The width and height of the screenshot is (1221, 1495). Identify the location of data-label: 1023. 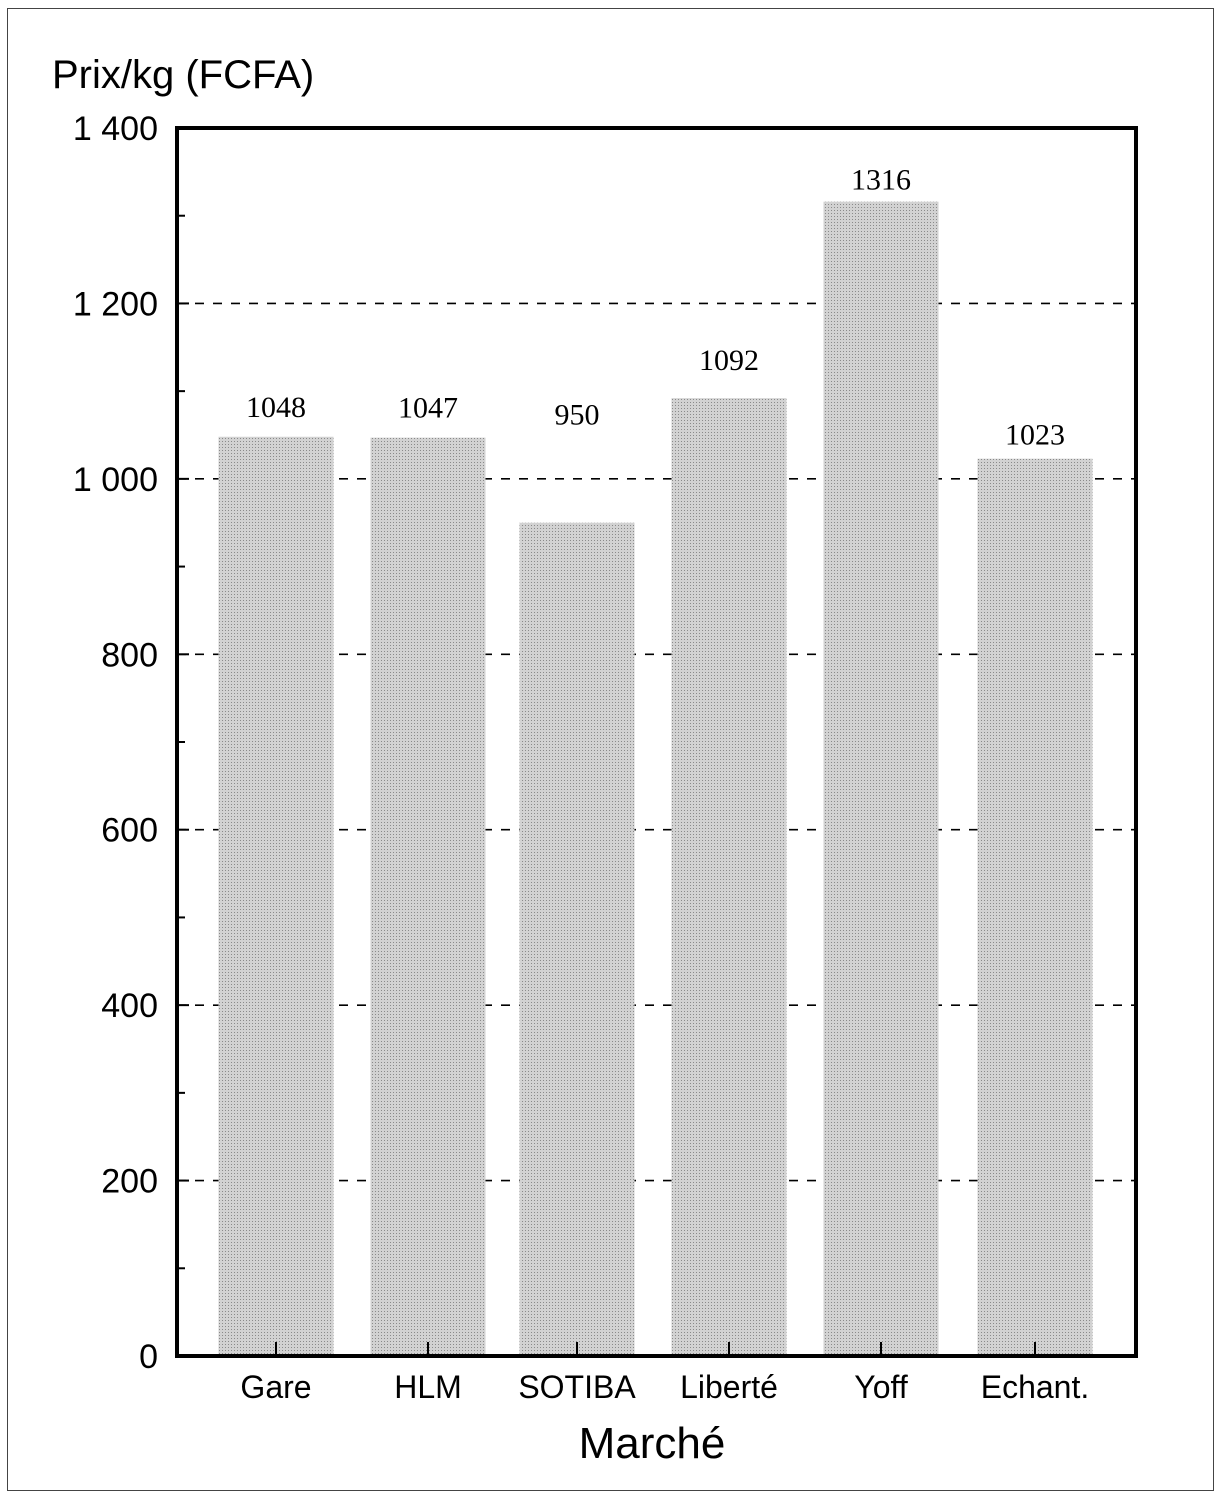
(1035, 435).